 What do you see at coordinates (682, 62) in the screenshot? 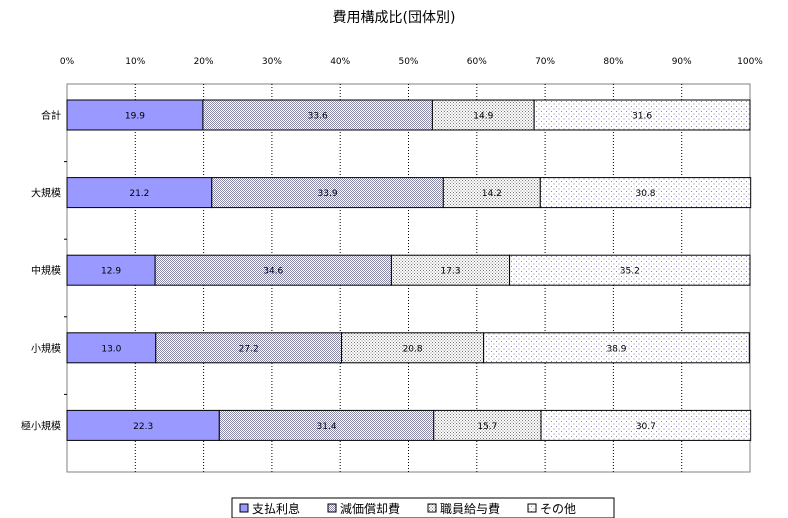
I see `x-tick-label: 90%` at bounding box center [682, 62].